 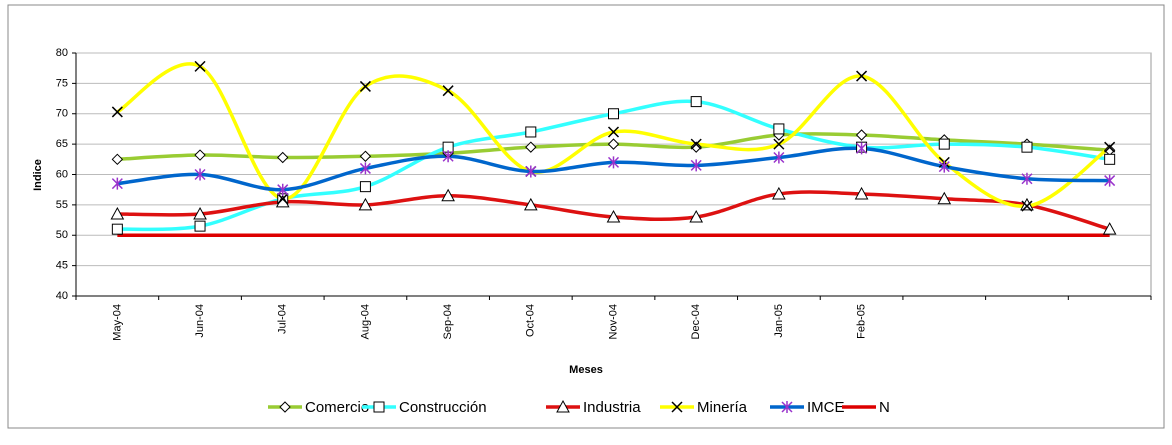 I want to click on y-tick-label: 45, so click(x=62, y=266).